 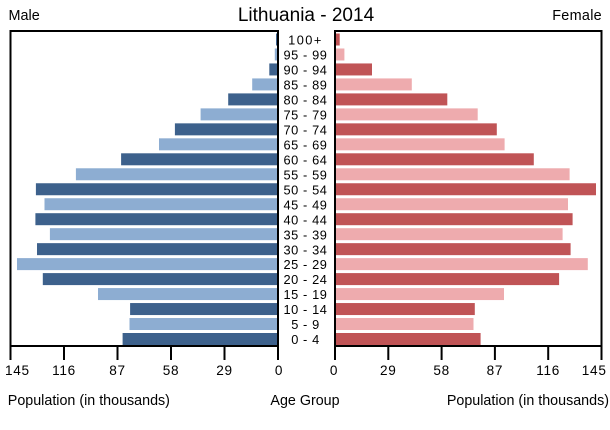 I want to click on svg-text: 50 - 54, so click(x=305, y=189).